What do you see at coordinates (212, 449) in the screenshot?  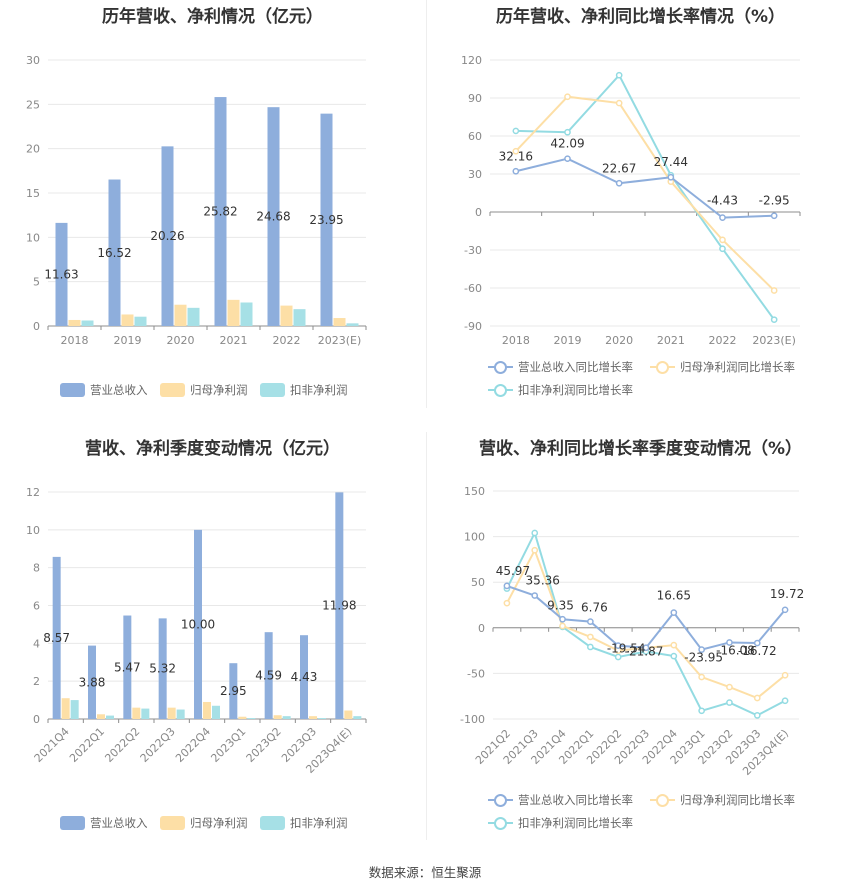 I see `quarter-bar-title: 营收、净利季度变动情况（亿元）` at bounding box center [212, 449].